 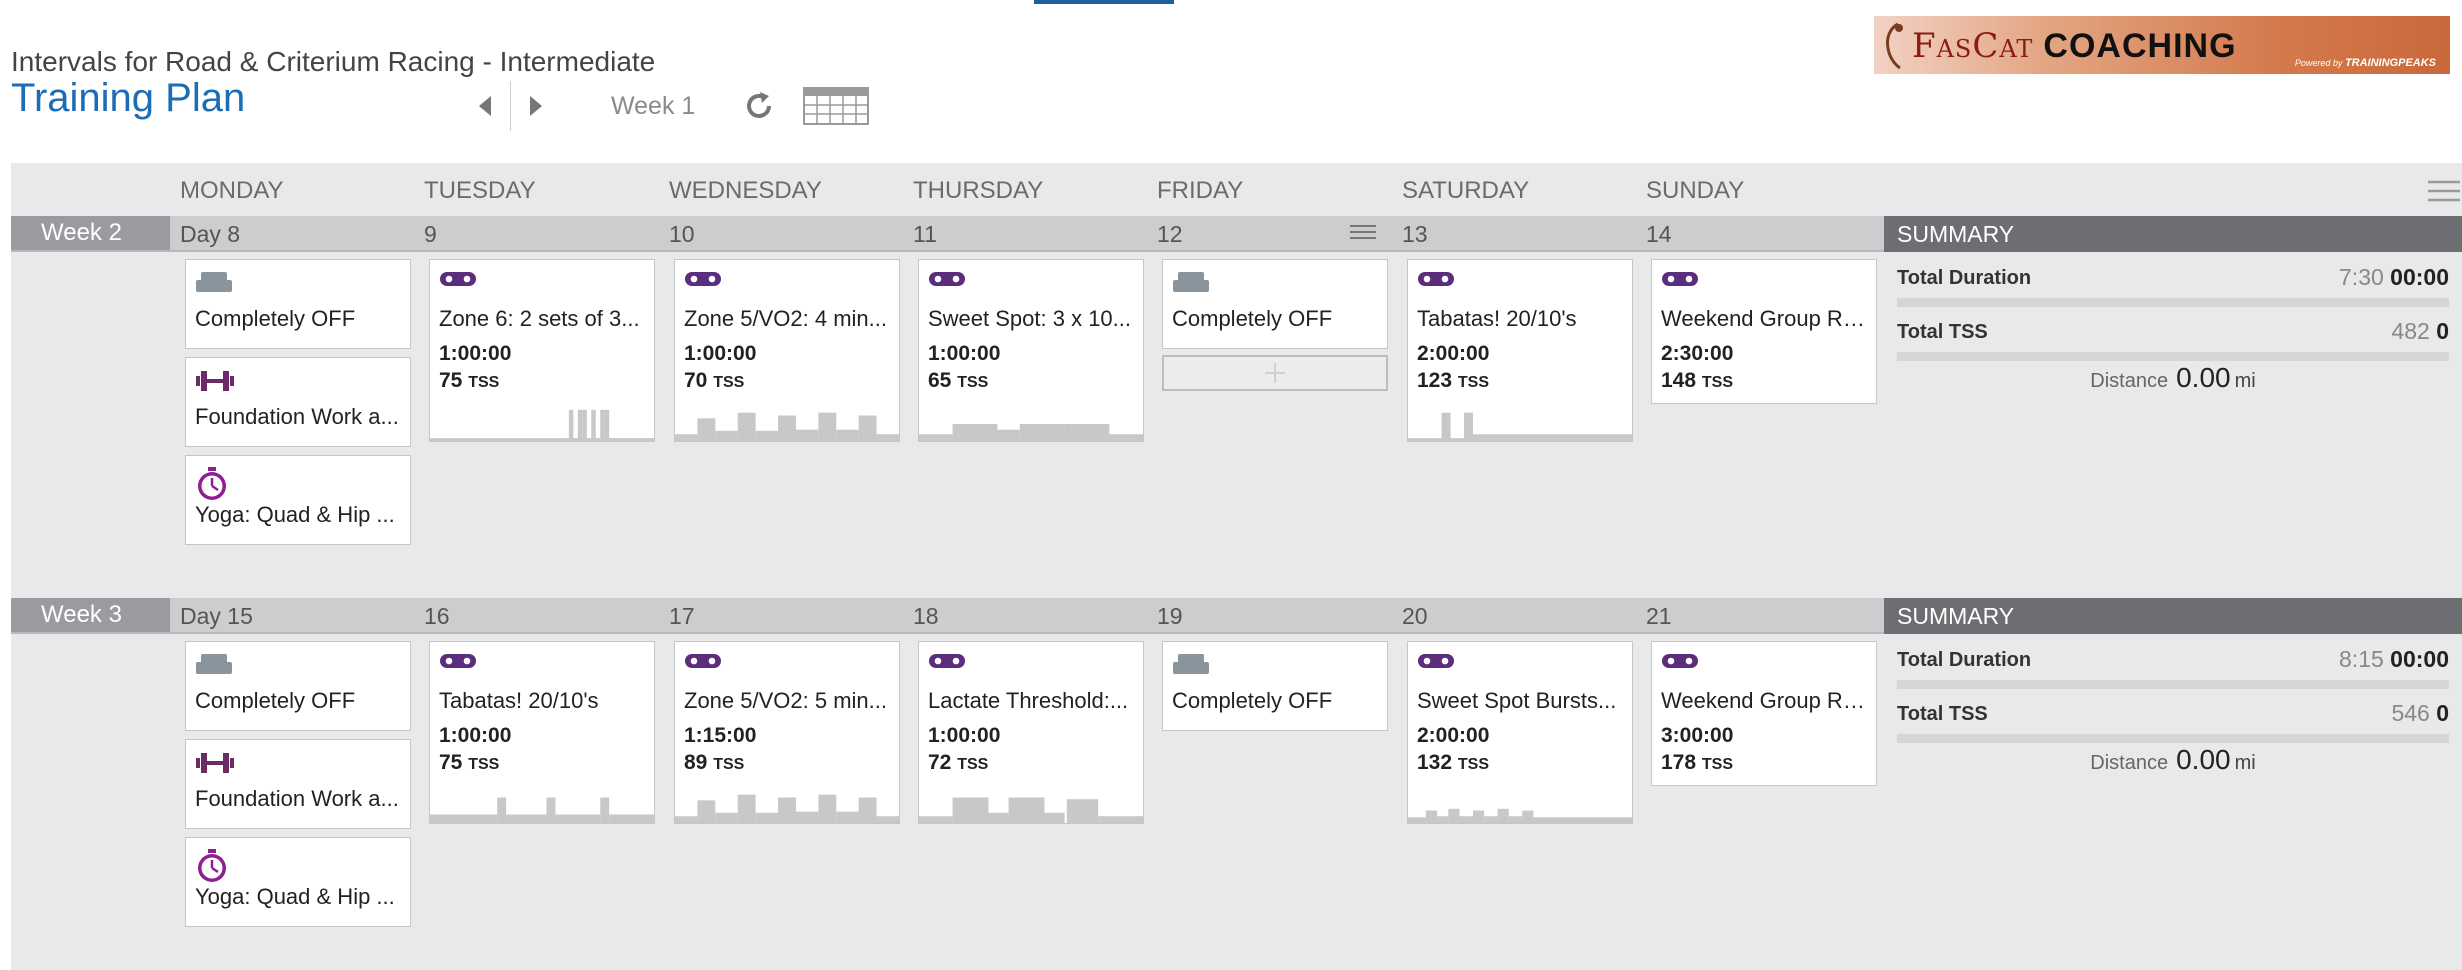 What do you see at coordinates (475, 735) in the screenshot?
I see `workout-duration: 1:00:00` at bounding box center [475, 735].